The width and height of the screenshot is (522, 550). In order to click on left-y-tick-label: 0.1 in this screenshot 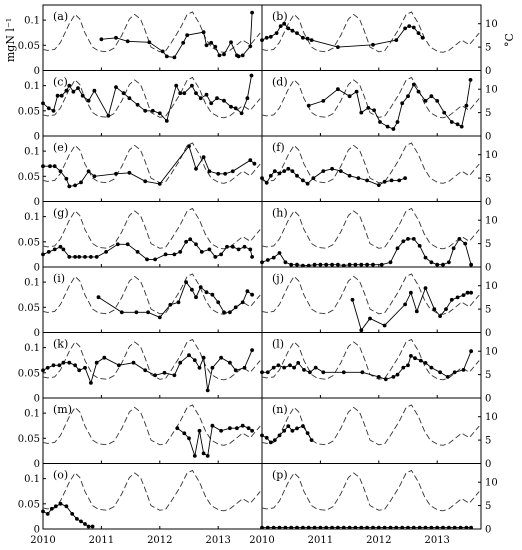, I will do `click(32, 348)`.